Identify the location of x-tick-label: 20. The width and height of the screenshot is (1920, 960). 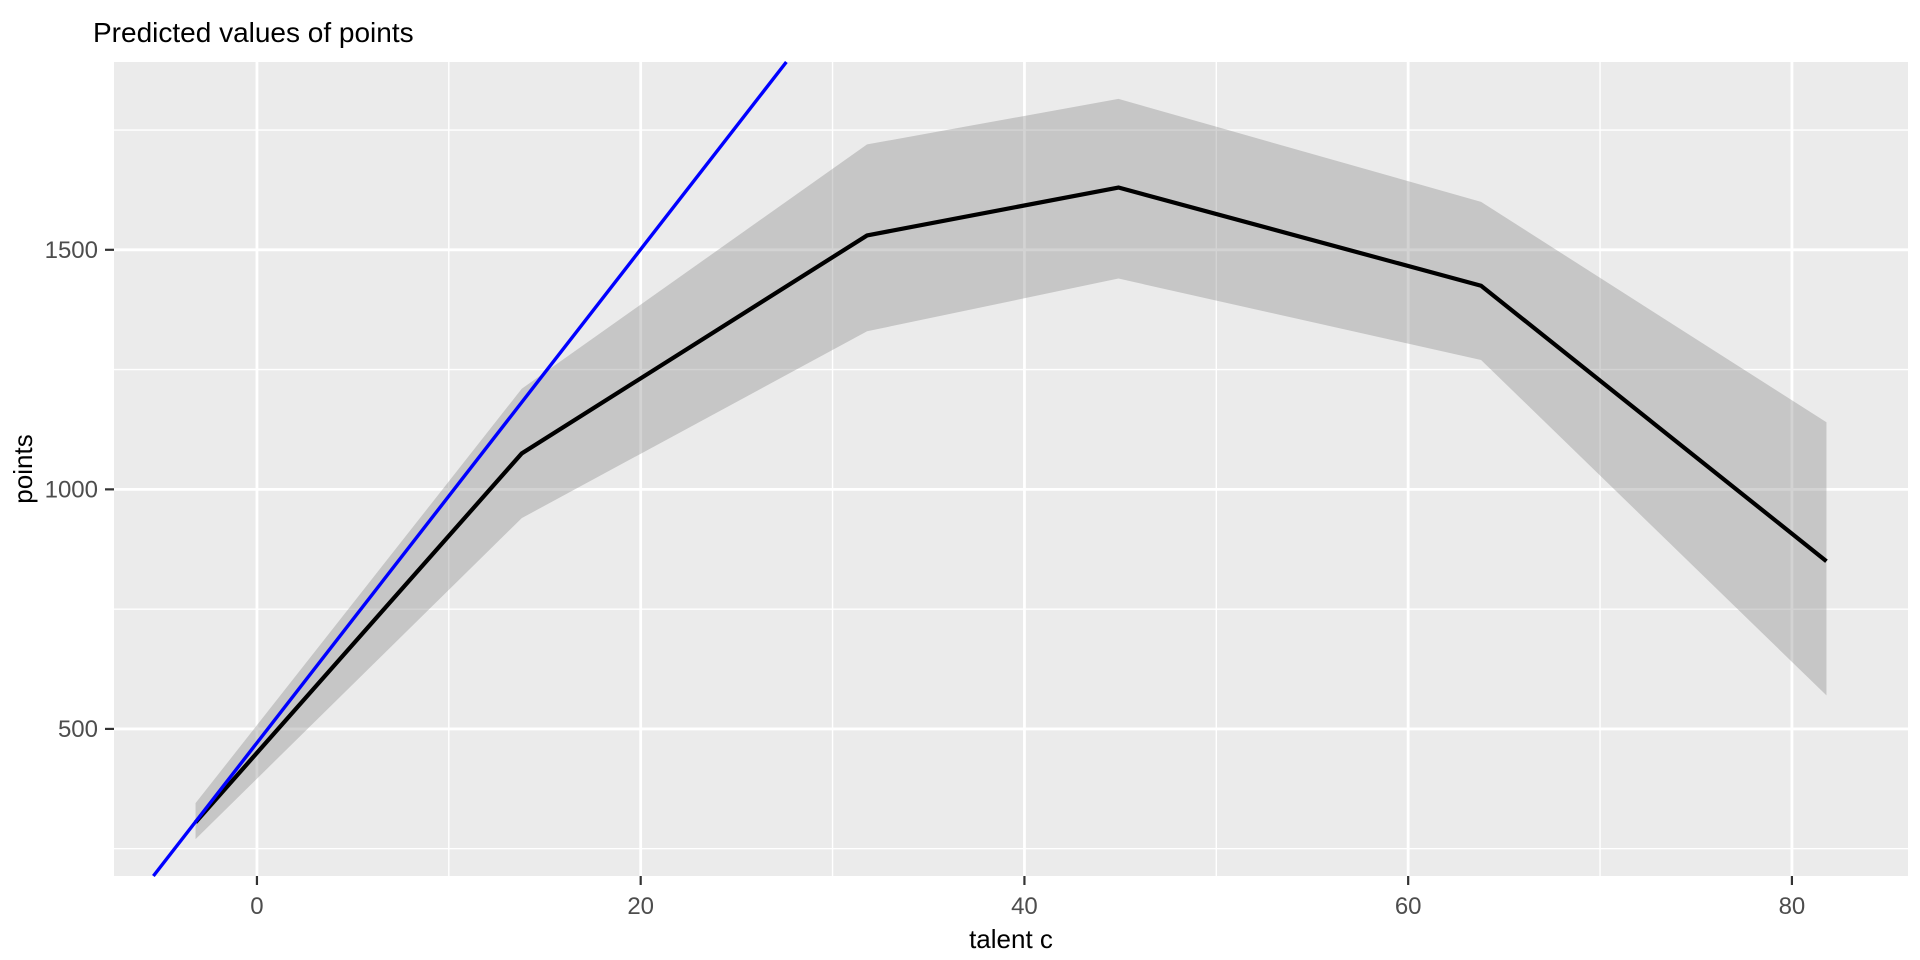
(640, 906).